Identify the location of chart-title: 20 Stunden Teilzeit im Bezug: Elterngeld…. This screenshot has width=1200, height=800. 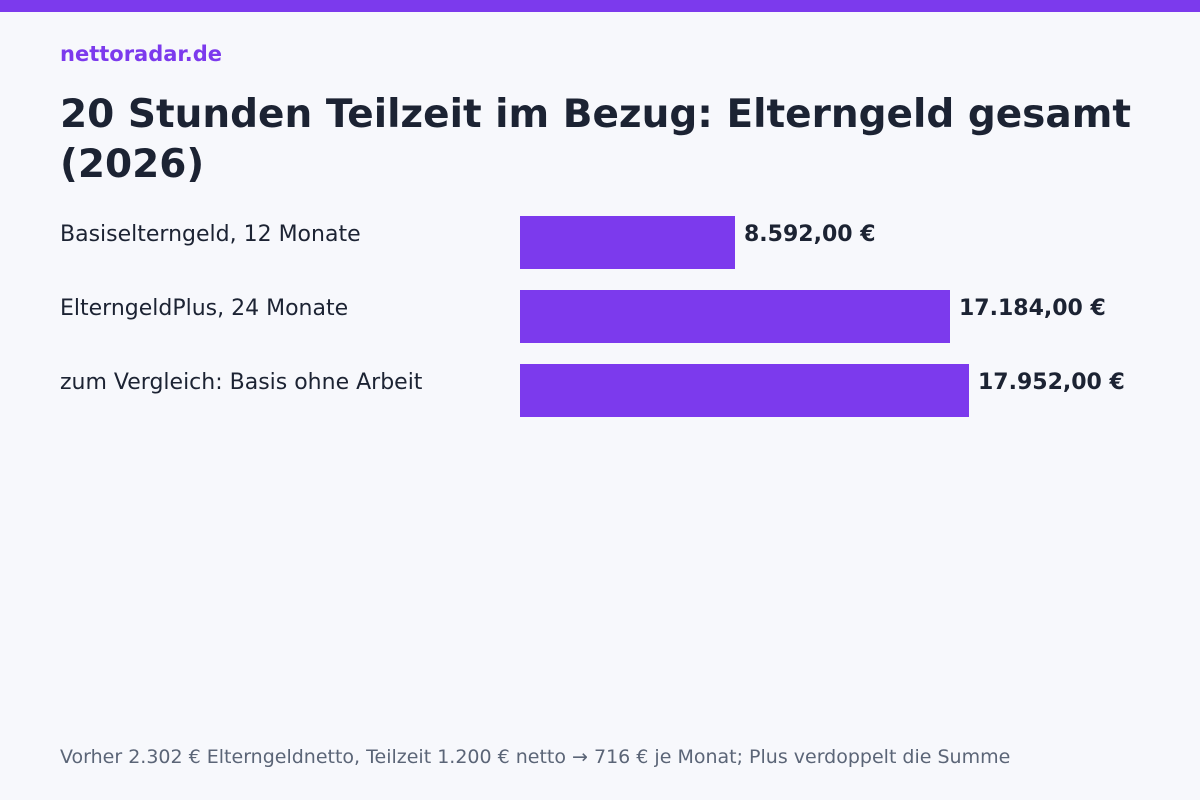
(595, 139).